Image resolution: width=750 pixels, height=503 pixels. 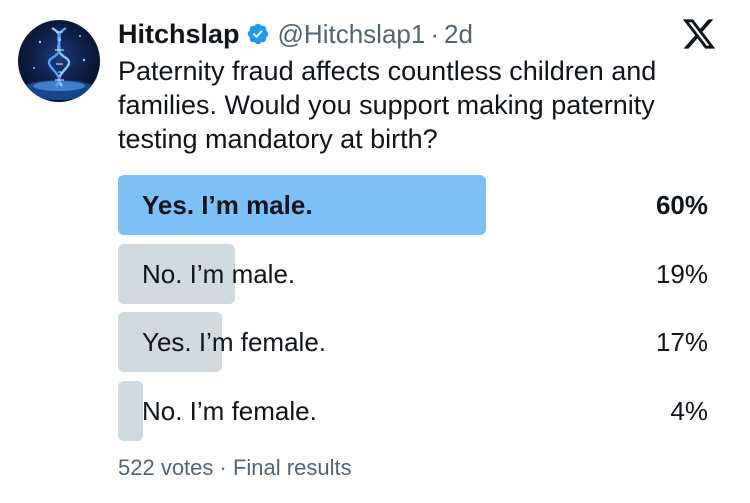 What do you see at coordinates (292, 467) in the screenshot?
I see `poll-status: Final results` at bounding box center [292, 467].